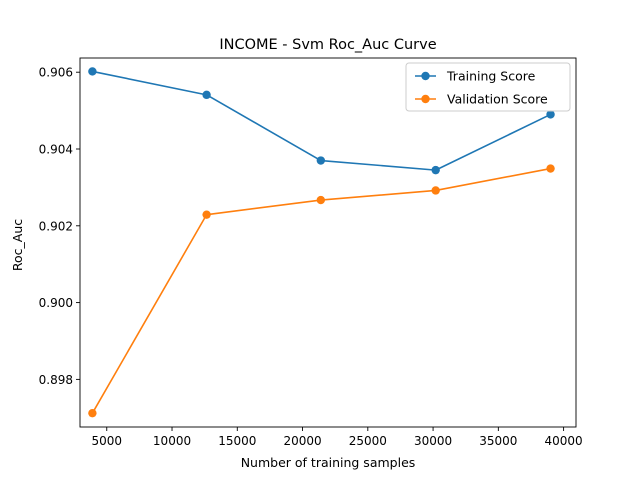 This screenshot has width=640, height=480. What do you see at coordinates (56, 226) in the screenshot?
I see `y-tick-label: 0.902` at bounding box center [56, 226].